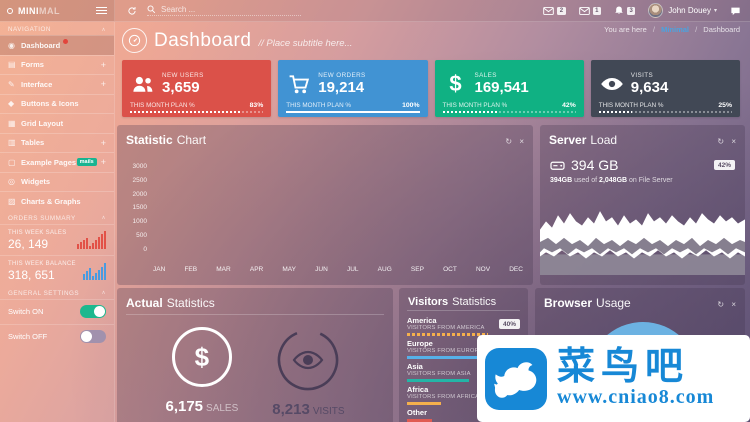 This screenshot has width=750, height=422. Describe the element at coordinates (569, 105) in the screenshot. I see `plan-percent: 42%` at that location.